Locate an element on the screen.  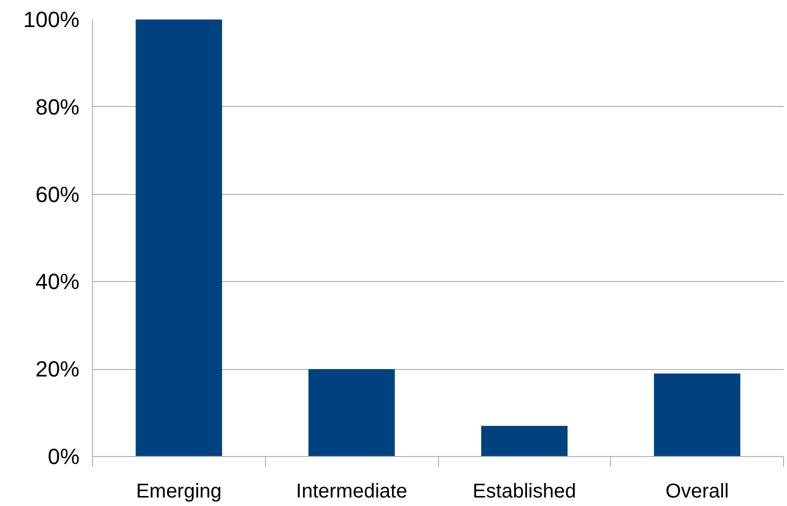
x-tick-label: Overall is located at coordinates (697, 491).